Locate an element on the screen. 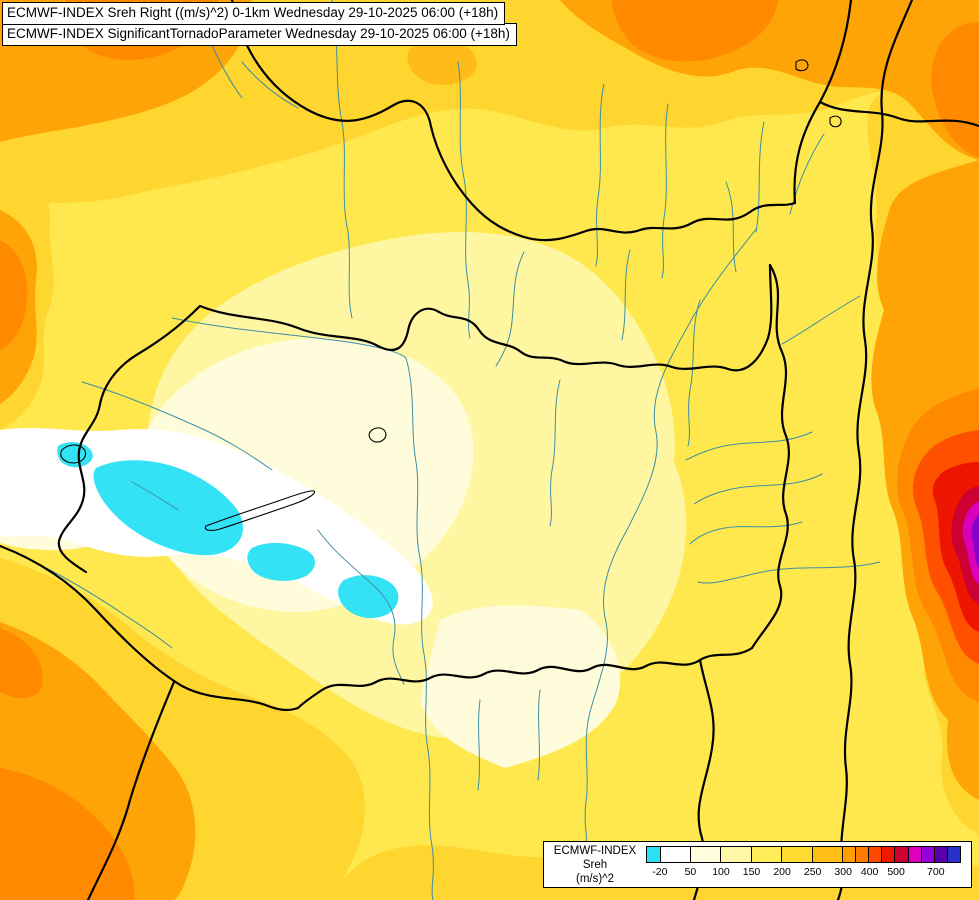 The image size is (979, 900). legend-colorbar is located at coordinates (803, 854).